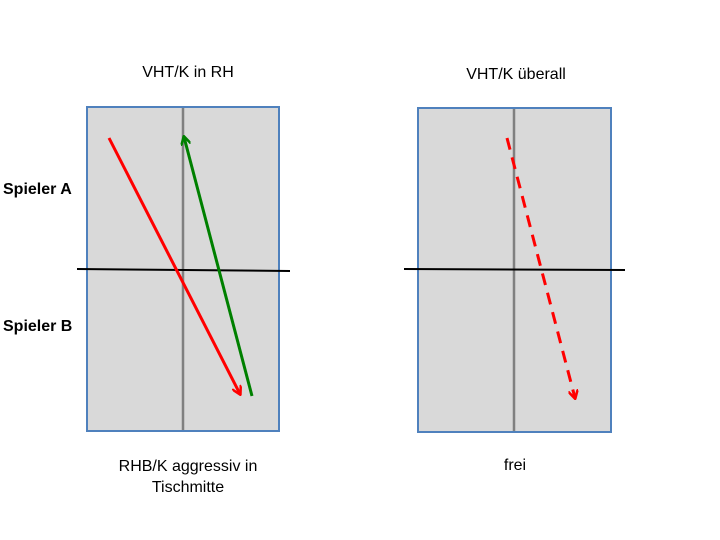  Describe the element at coordinates (188, 72) in the screenshot. I see `left-panel-title: VHT/K in RH` at that location.